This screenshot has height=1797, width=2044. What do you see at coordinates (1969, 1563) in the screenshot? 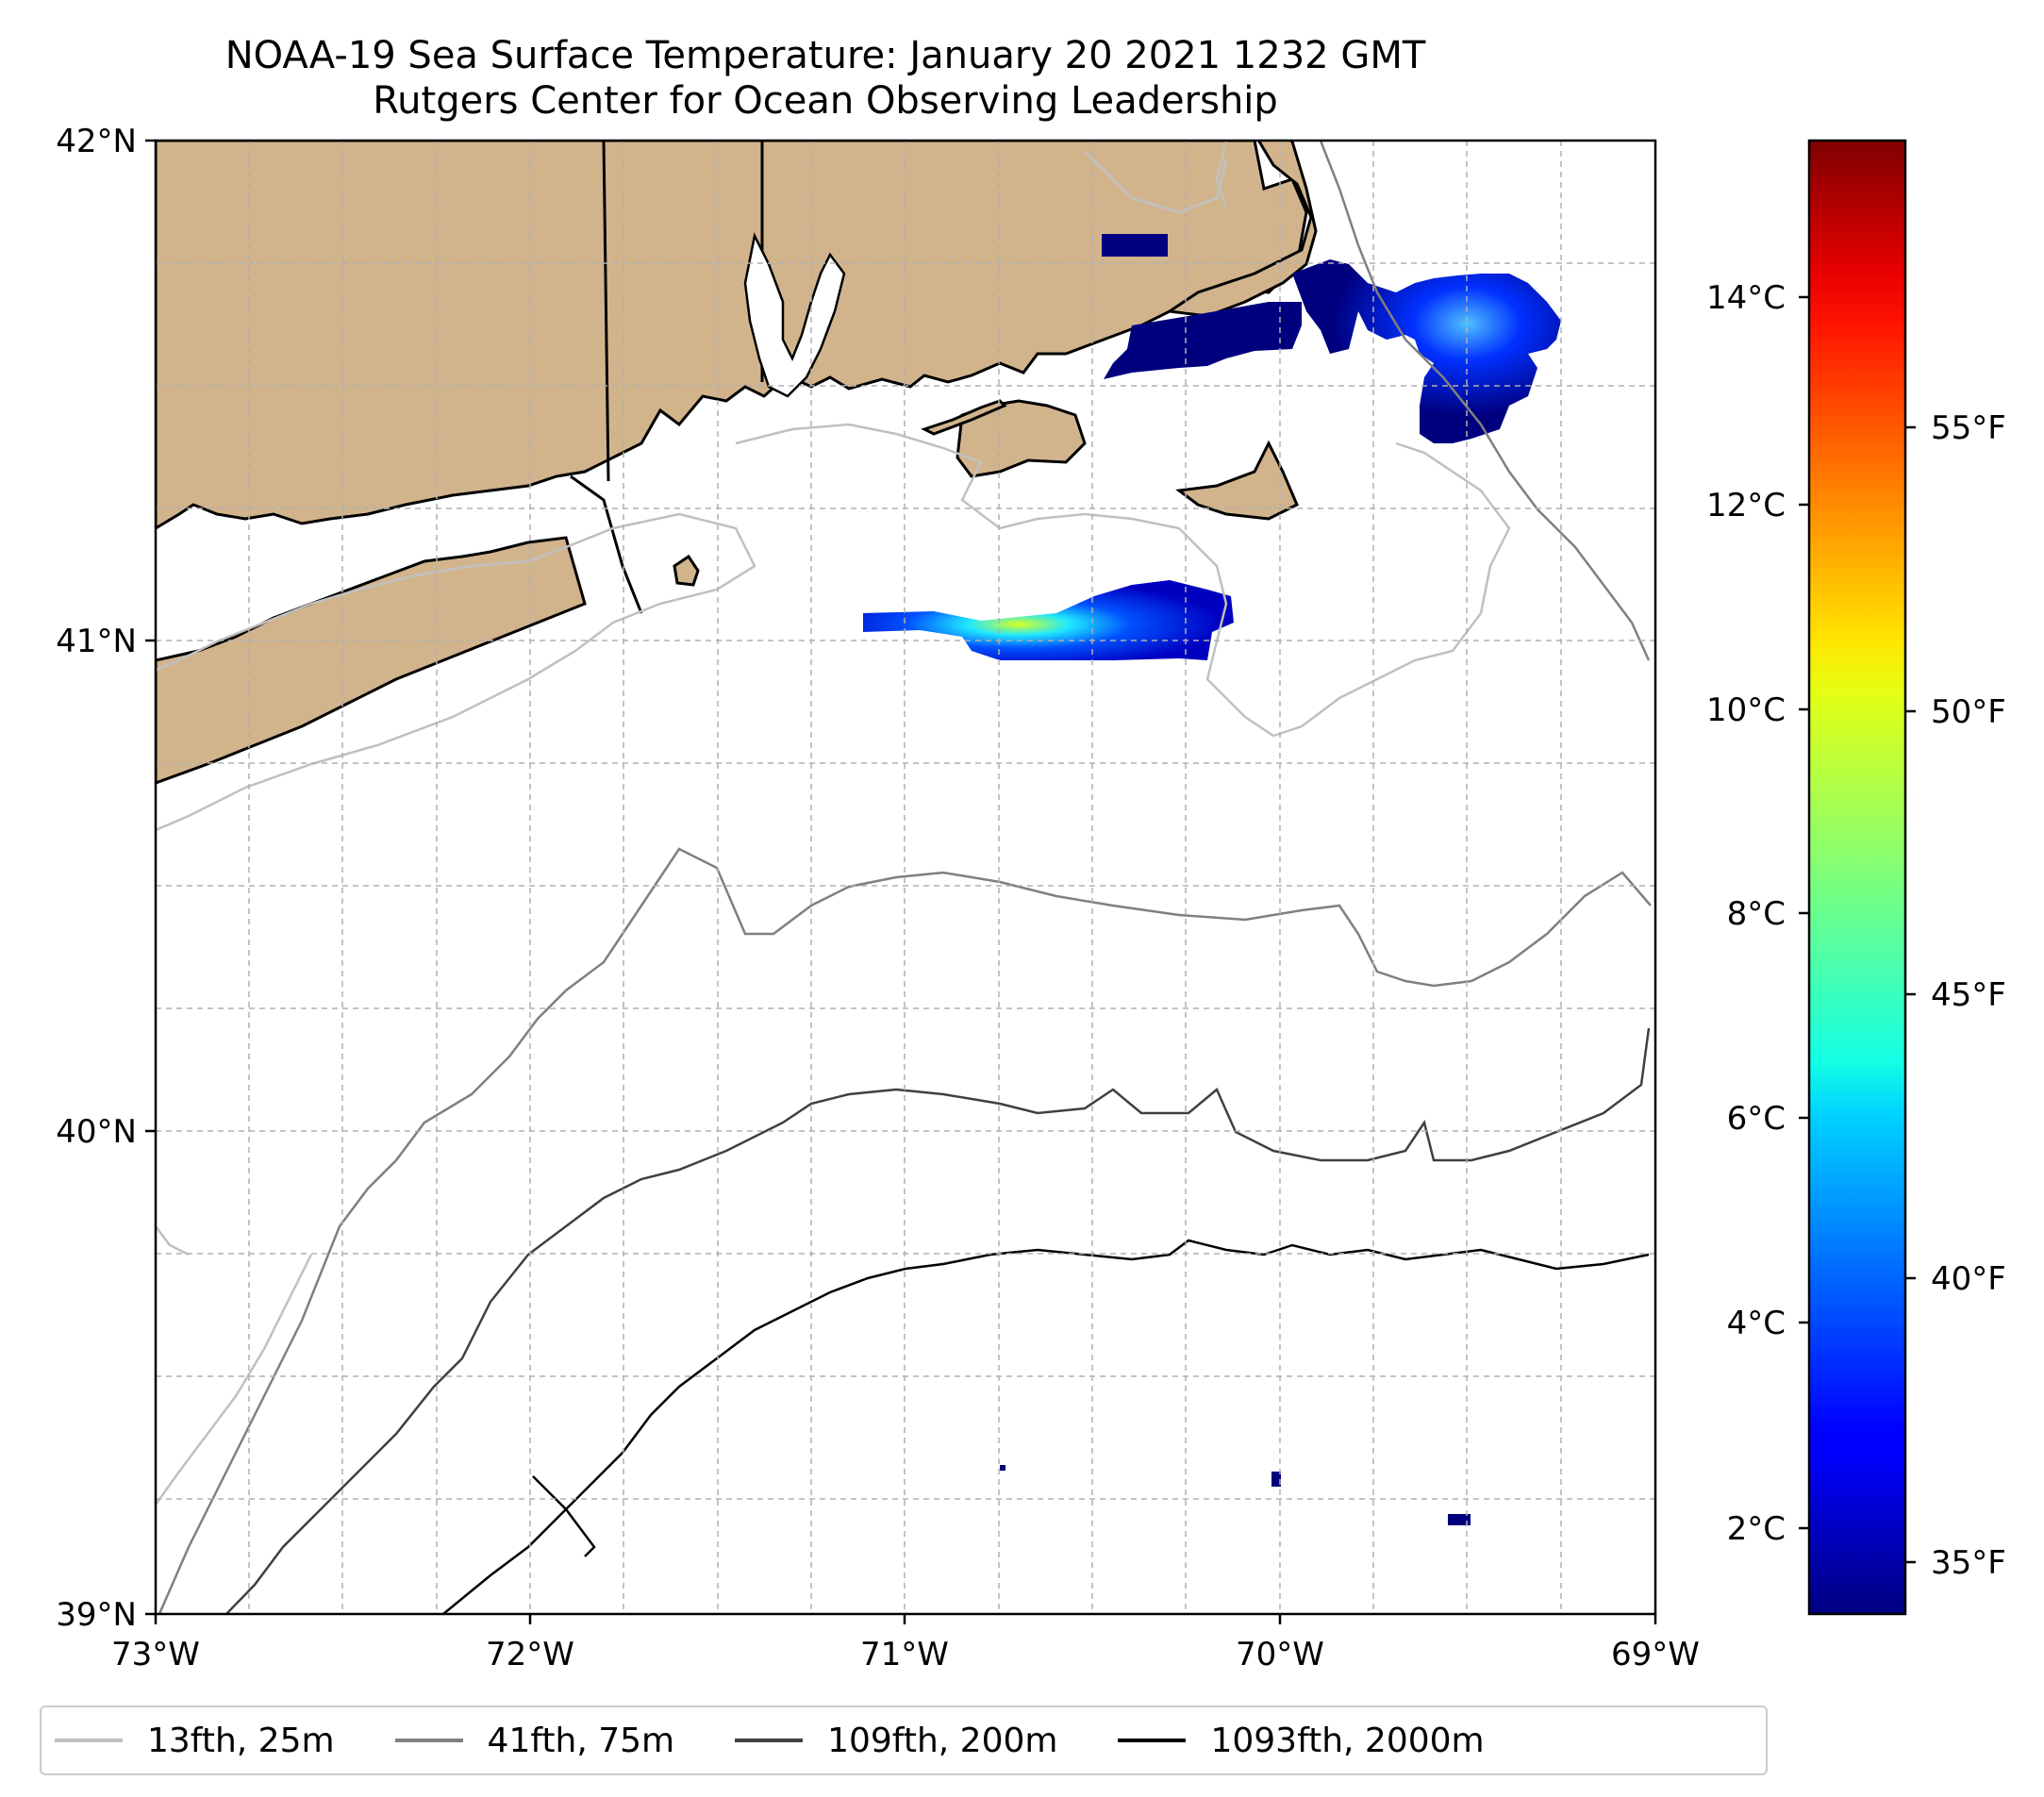
I see `cbar-f-35: 35°F` at bounding box center [1969, 1563].